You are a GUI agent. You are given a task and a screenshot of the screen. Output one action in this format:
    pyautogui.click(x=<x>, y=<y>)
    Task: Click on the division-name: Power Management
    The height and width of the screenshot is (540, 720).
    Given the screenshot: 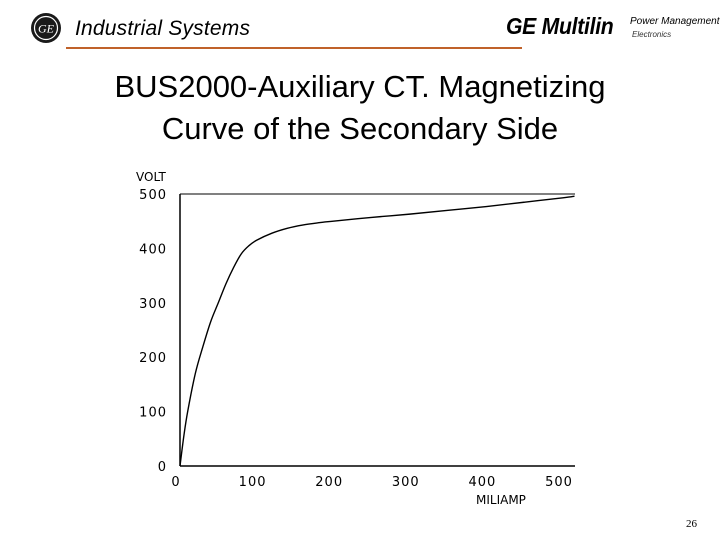 What is the action you would take?
    pyautogui.click(x=675, y=21)
    